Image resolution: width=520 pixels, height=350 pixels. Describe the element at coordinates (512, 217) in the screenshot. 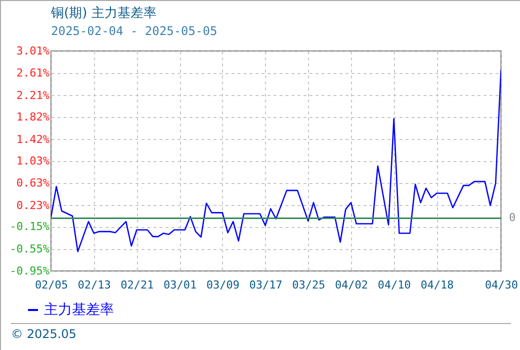

I see `ref-line-label: 0` at that location.